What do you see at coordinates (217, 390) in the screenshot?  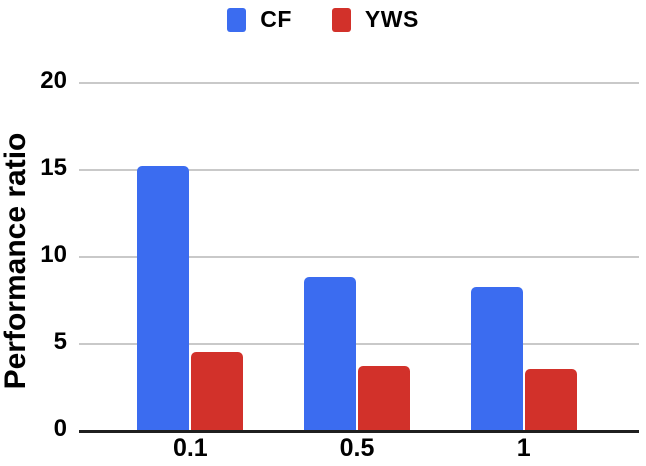 I see `bar-yws-0.1` at bounding box center [217, 390].